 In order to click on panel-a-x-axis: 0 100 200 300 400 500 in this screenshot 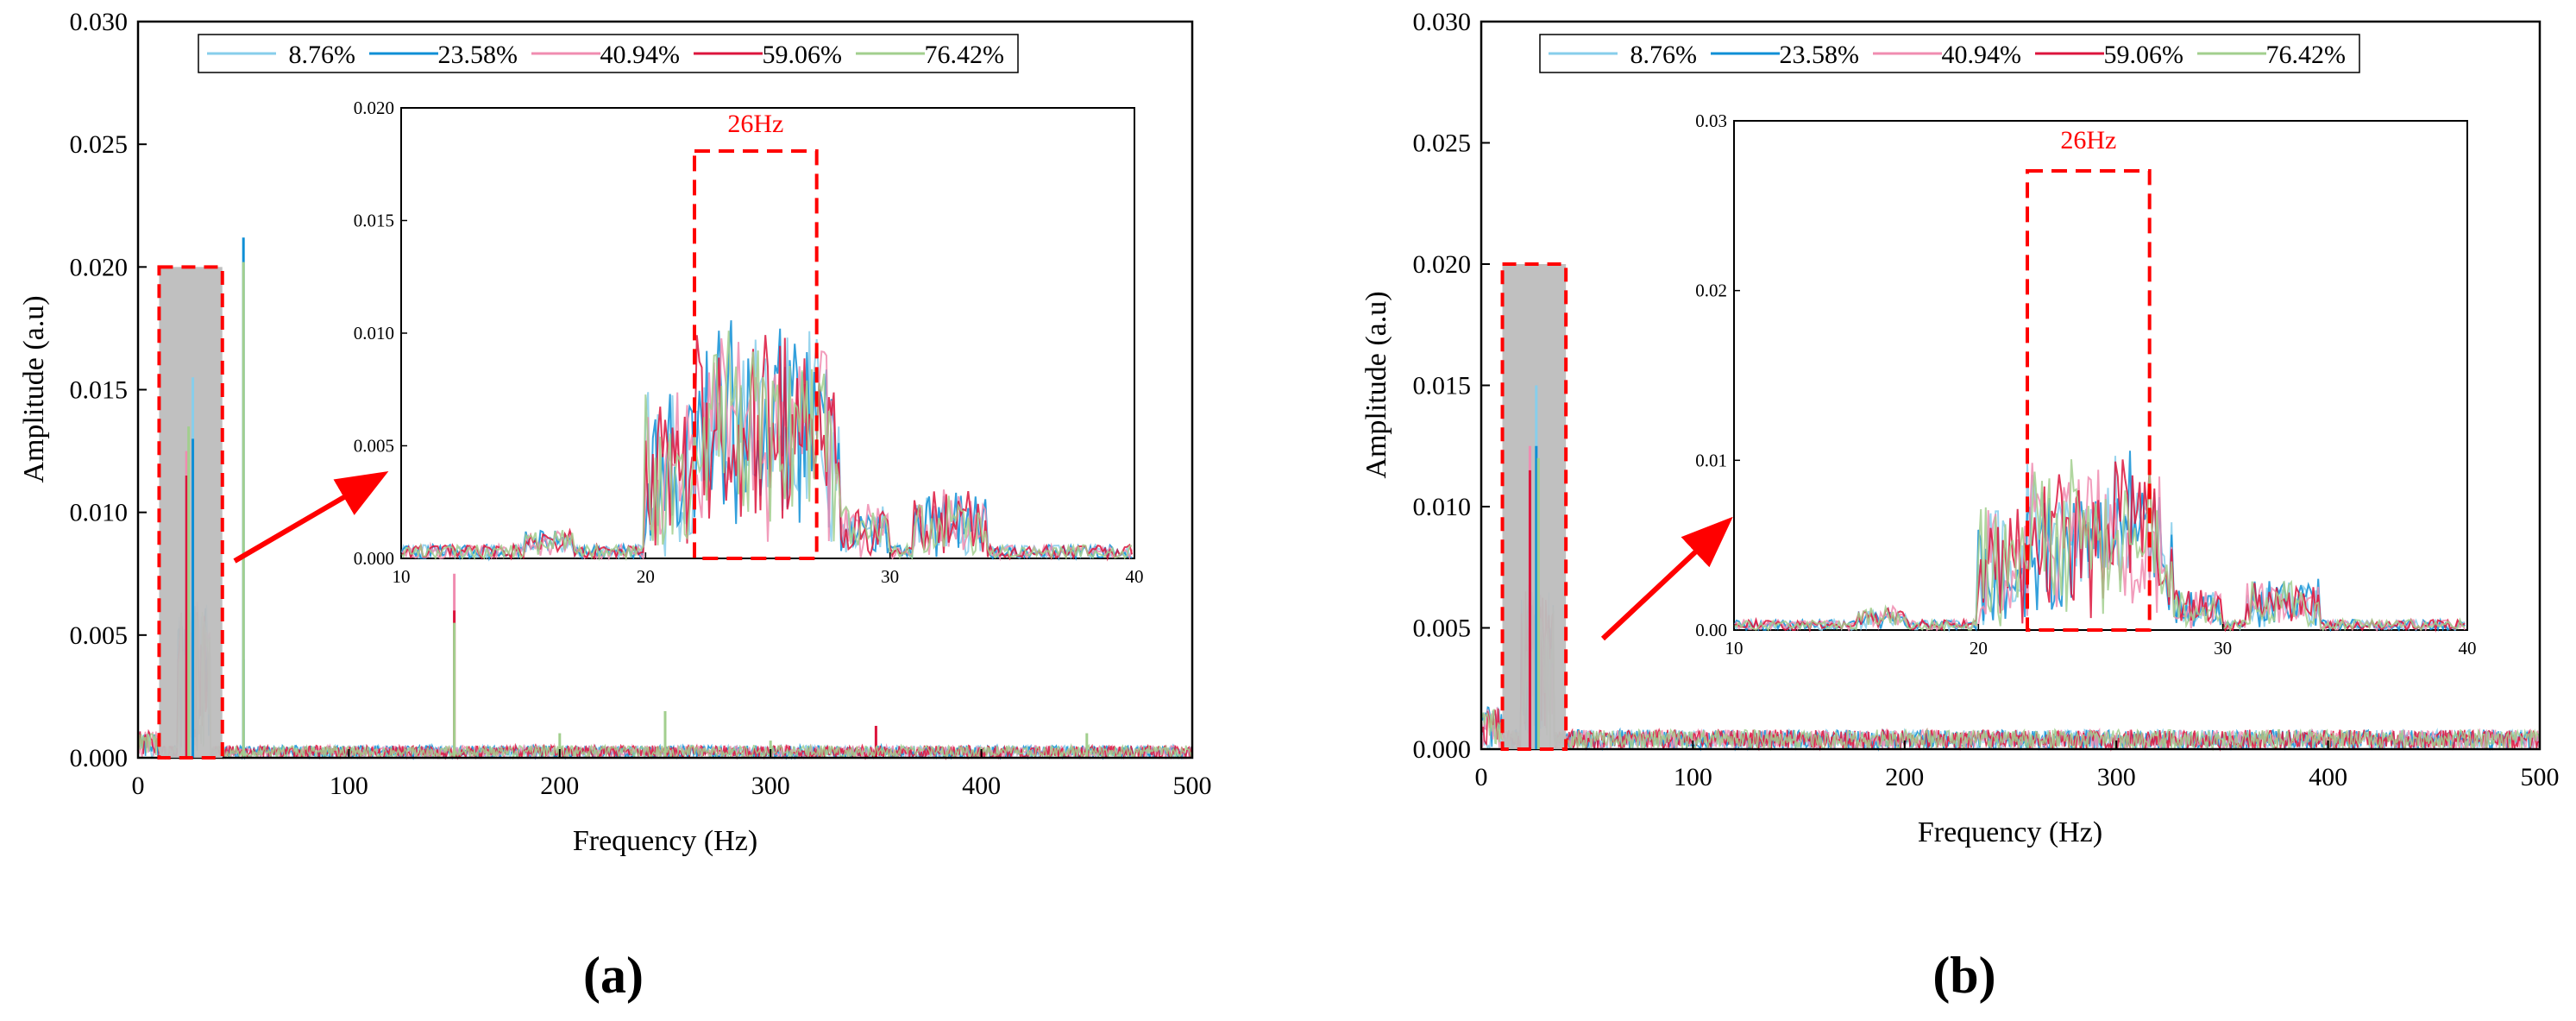, I will do `click(672, 774)`.